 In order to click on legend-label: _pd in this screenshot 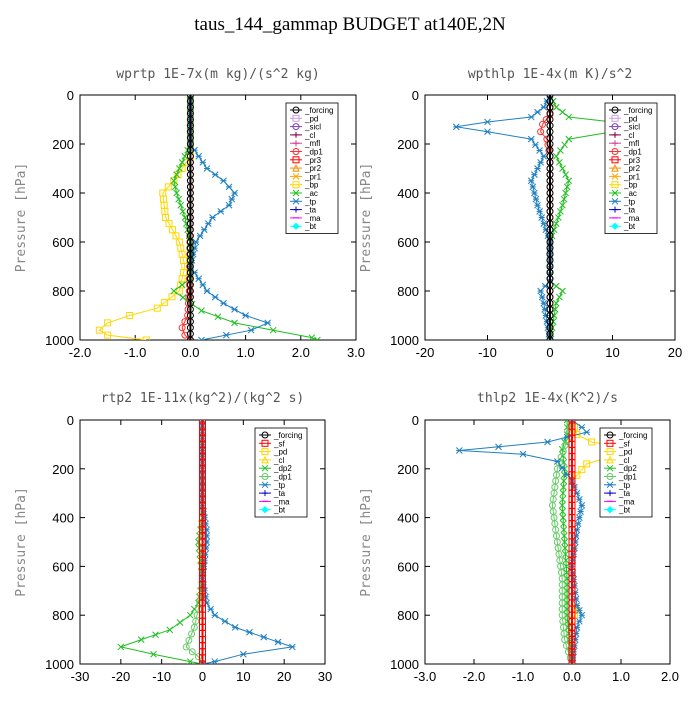, I will do `click(311, 118)`.